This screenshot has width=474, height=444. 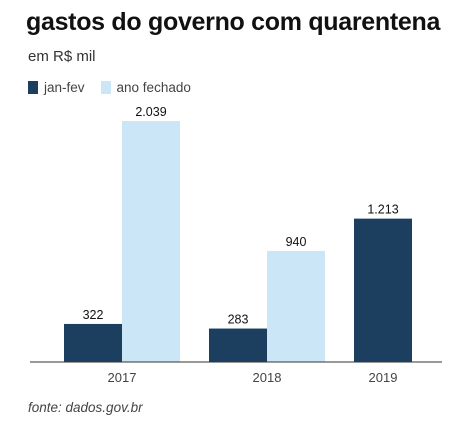 What do you see at coordinates (151, 241) in the screenshot?
I see `bar-2017-ano-fechado` at bounding box center [151, 241].